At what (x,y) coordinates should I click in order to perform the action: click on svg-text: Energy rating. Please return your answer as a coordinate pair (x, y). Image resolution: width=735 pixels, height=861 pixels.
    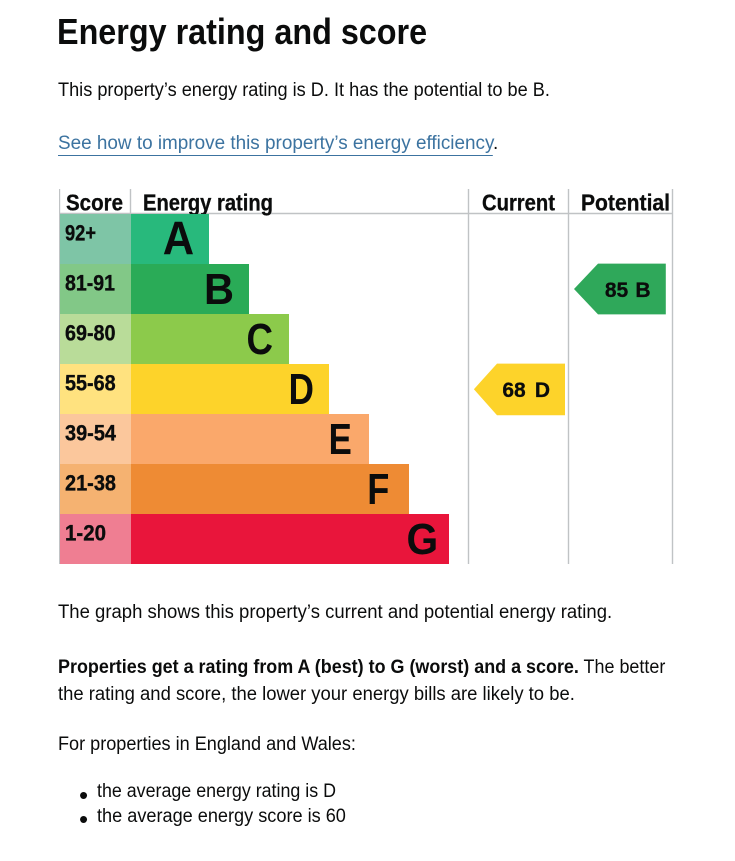
    Looking at the image, I should click on (208, 203).